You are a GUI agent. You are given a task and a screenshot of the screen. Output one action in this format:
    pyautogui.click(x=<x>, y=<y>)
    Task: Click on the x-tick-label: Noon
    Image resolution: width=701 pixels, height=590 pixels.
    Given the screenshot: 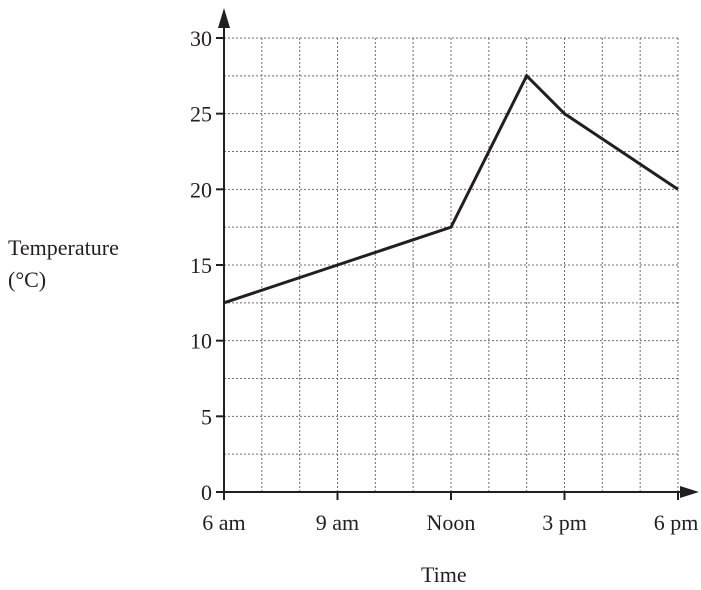 What is the action you would take?
    pyautogui.click(x=451, y=522)
    